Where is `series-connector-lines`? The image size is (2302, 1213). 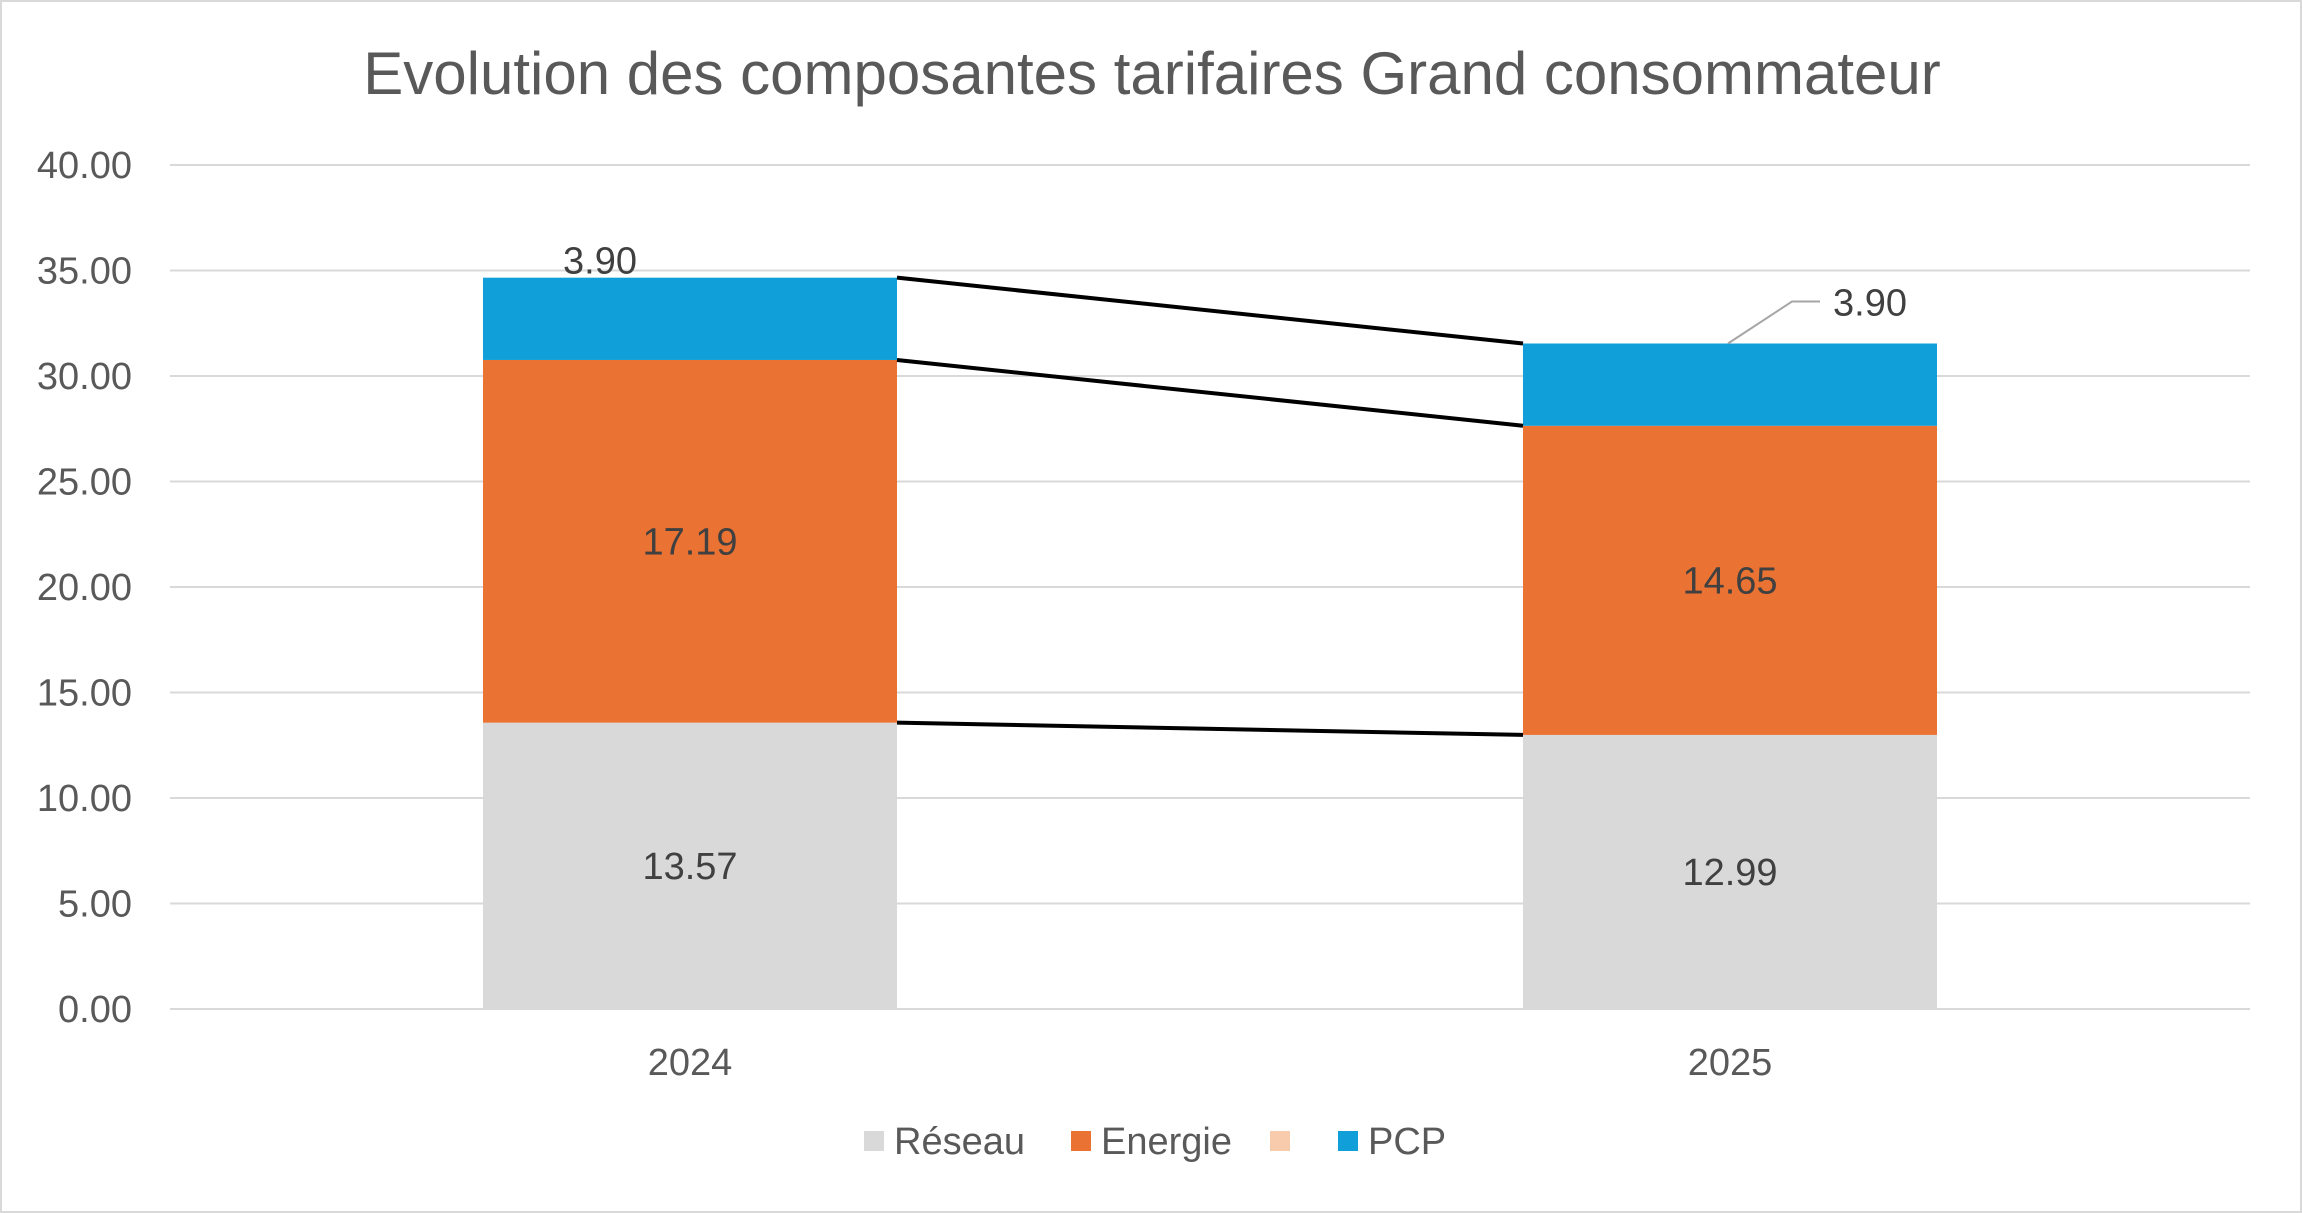 series-connector-lines is located at coordinates (1210, 506).